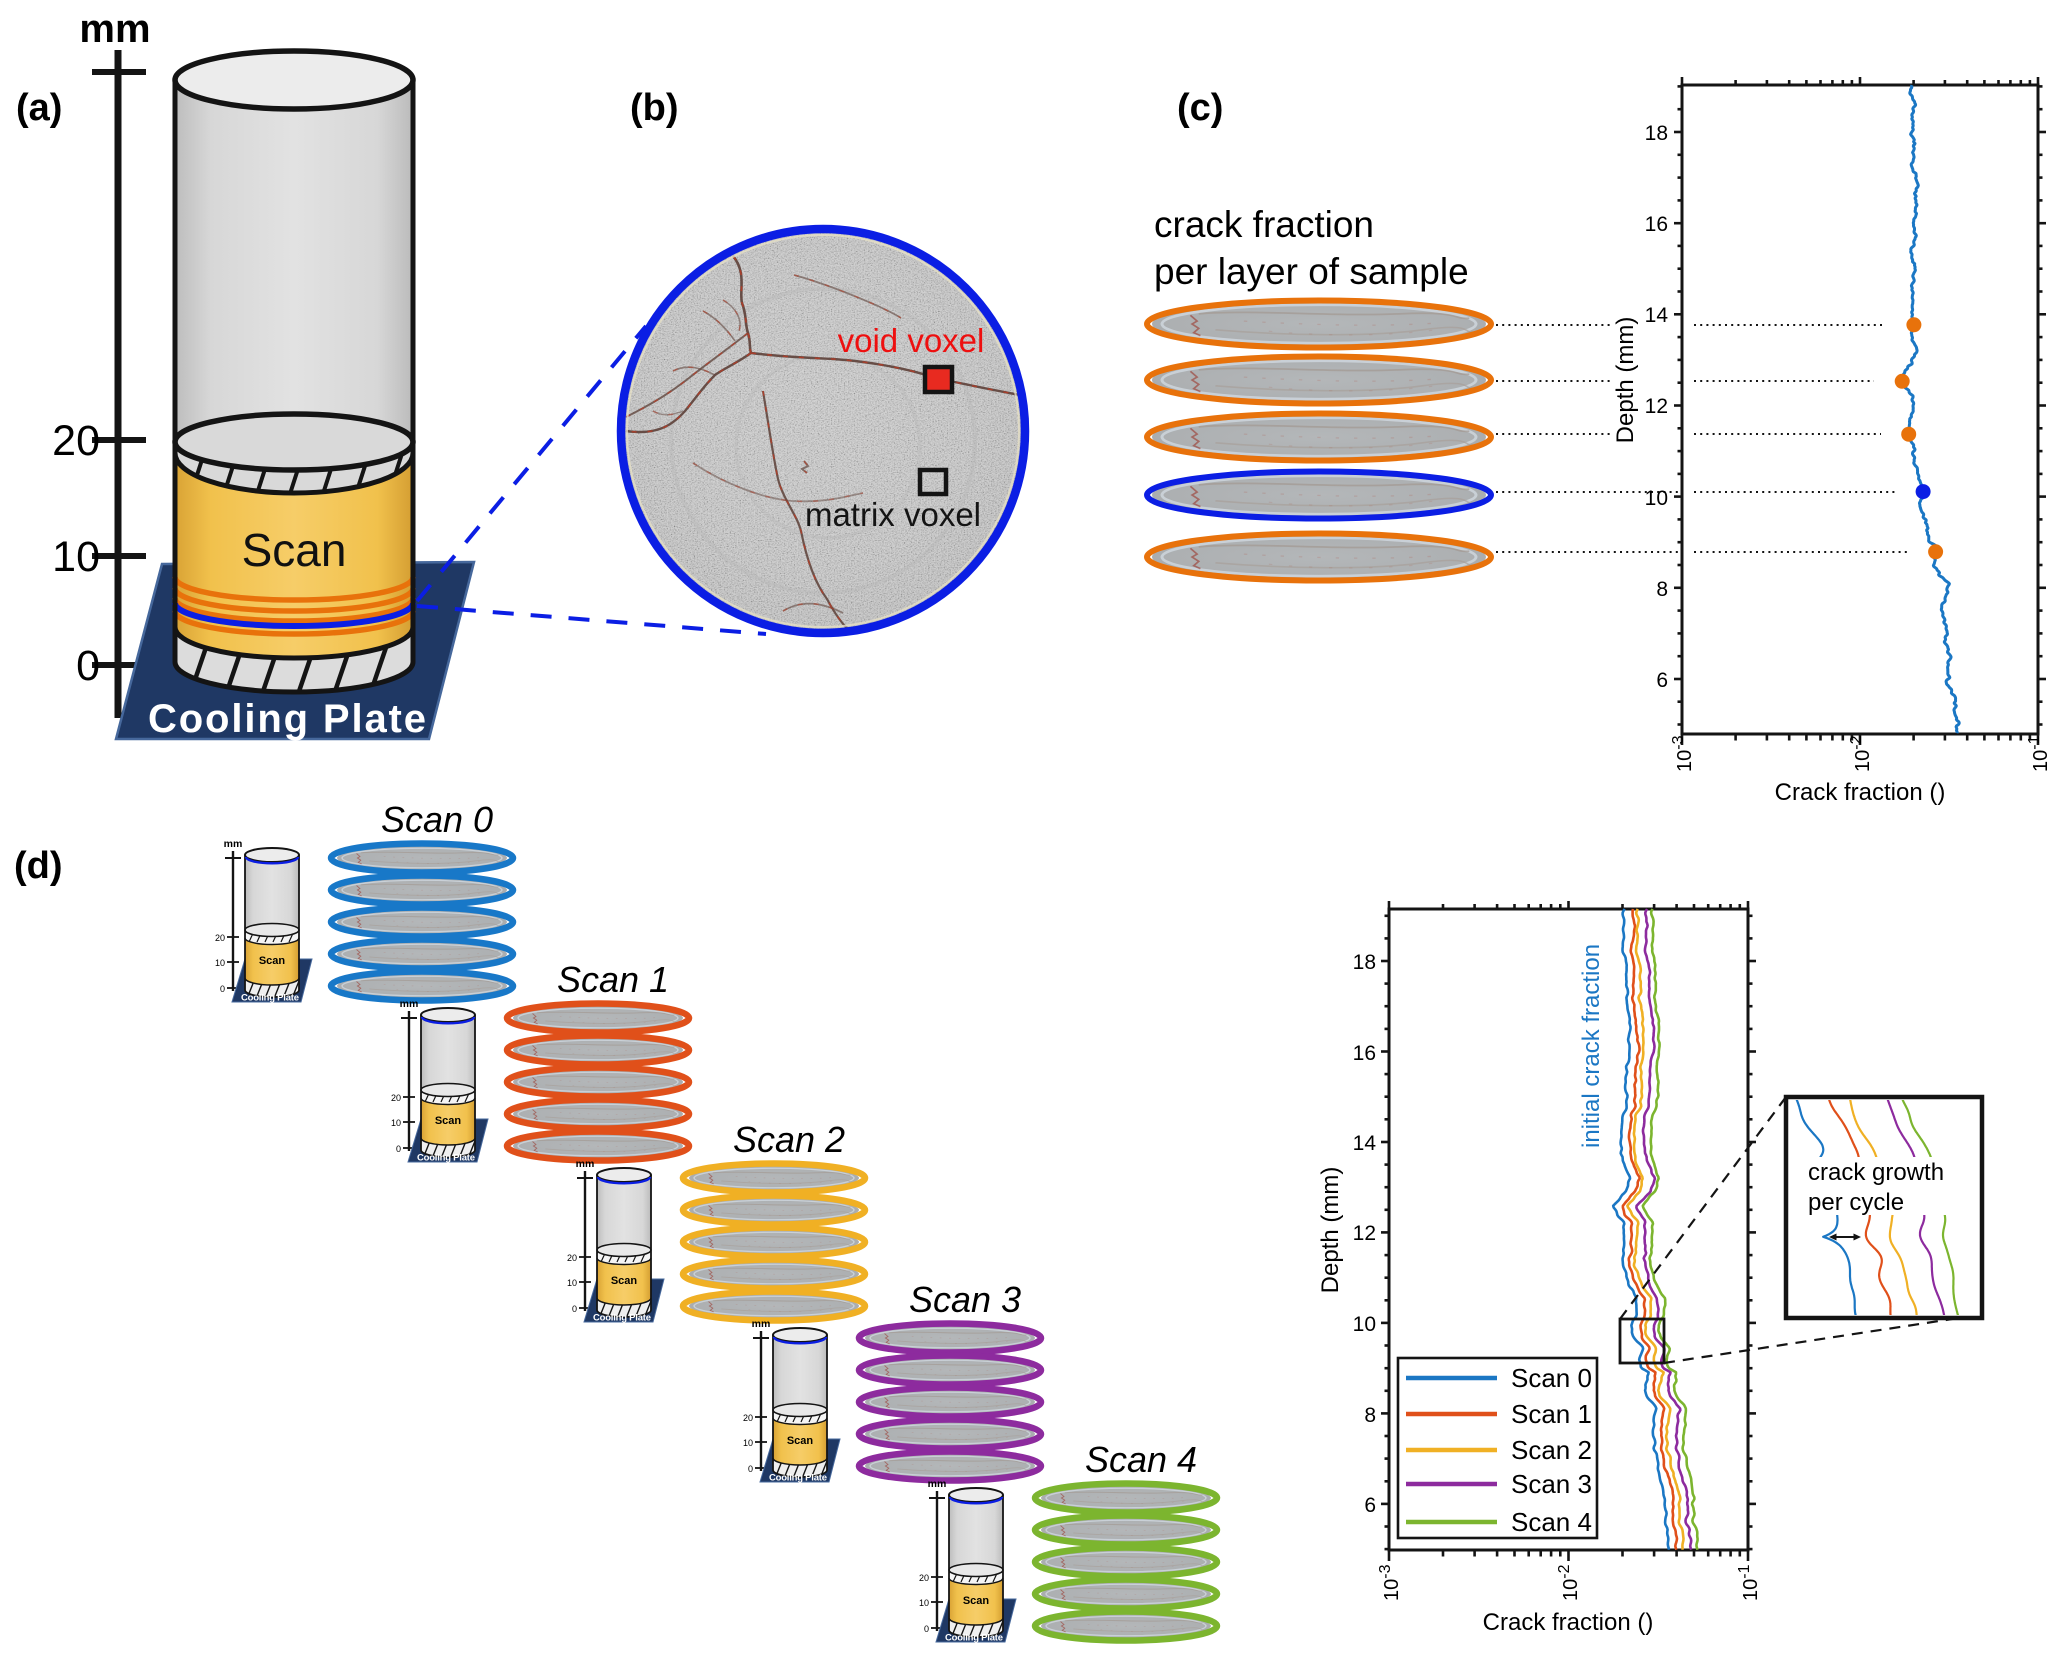  Describe the element at coordinates (893, 514) in the screenshot. I see `svg-text: matrix voxel` at that location.